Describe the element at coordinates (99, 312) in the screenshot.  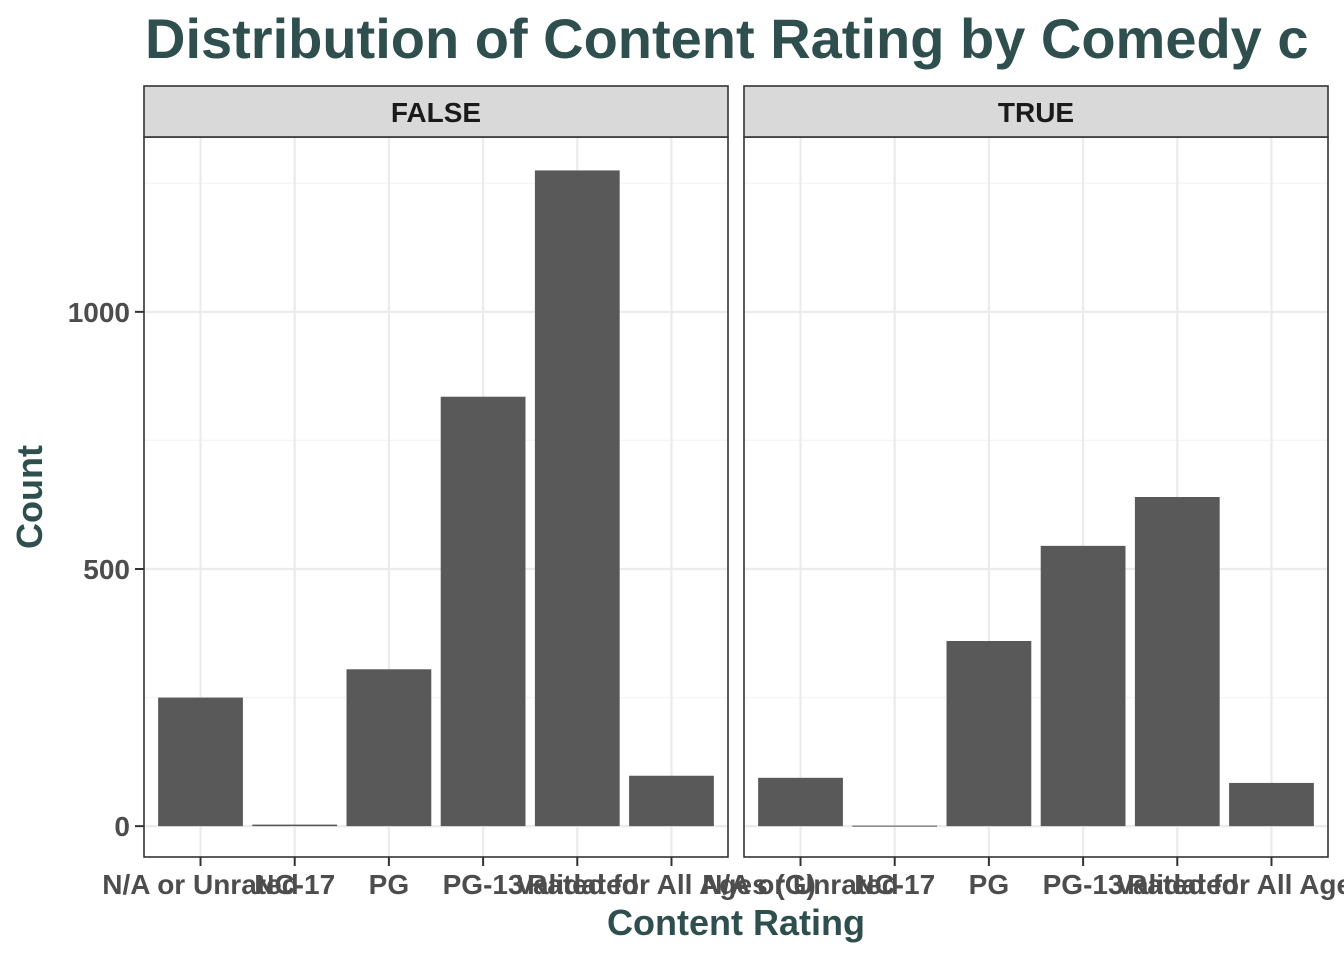
I see `y-tick-label: 1000` at that location.